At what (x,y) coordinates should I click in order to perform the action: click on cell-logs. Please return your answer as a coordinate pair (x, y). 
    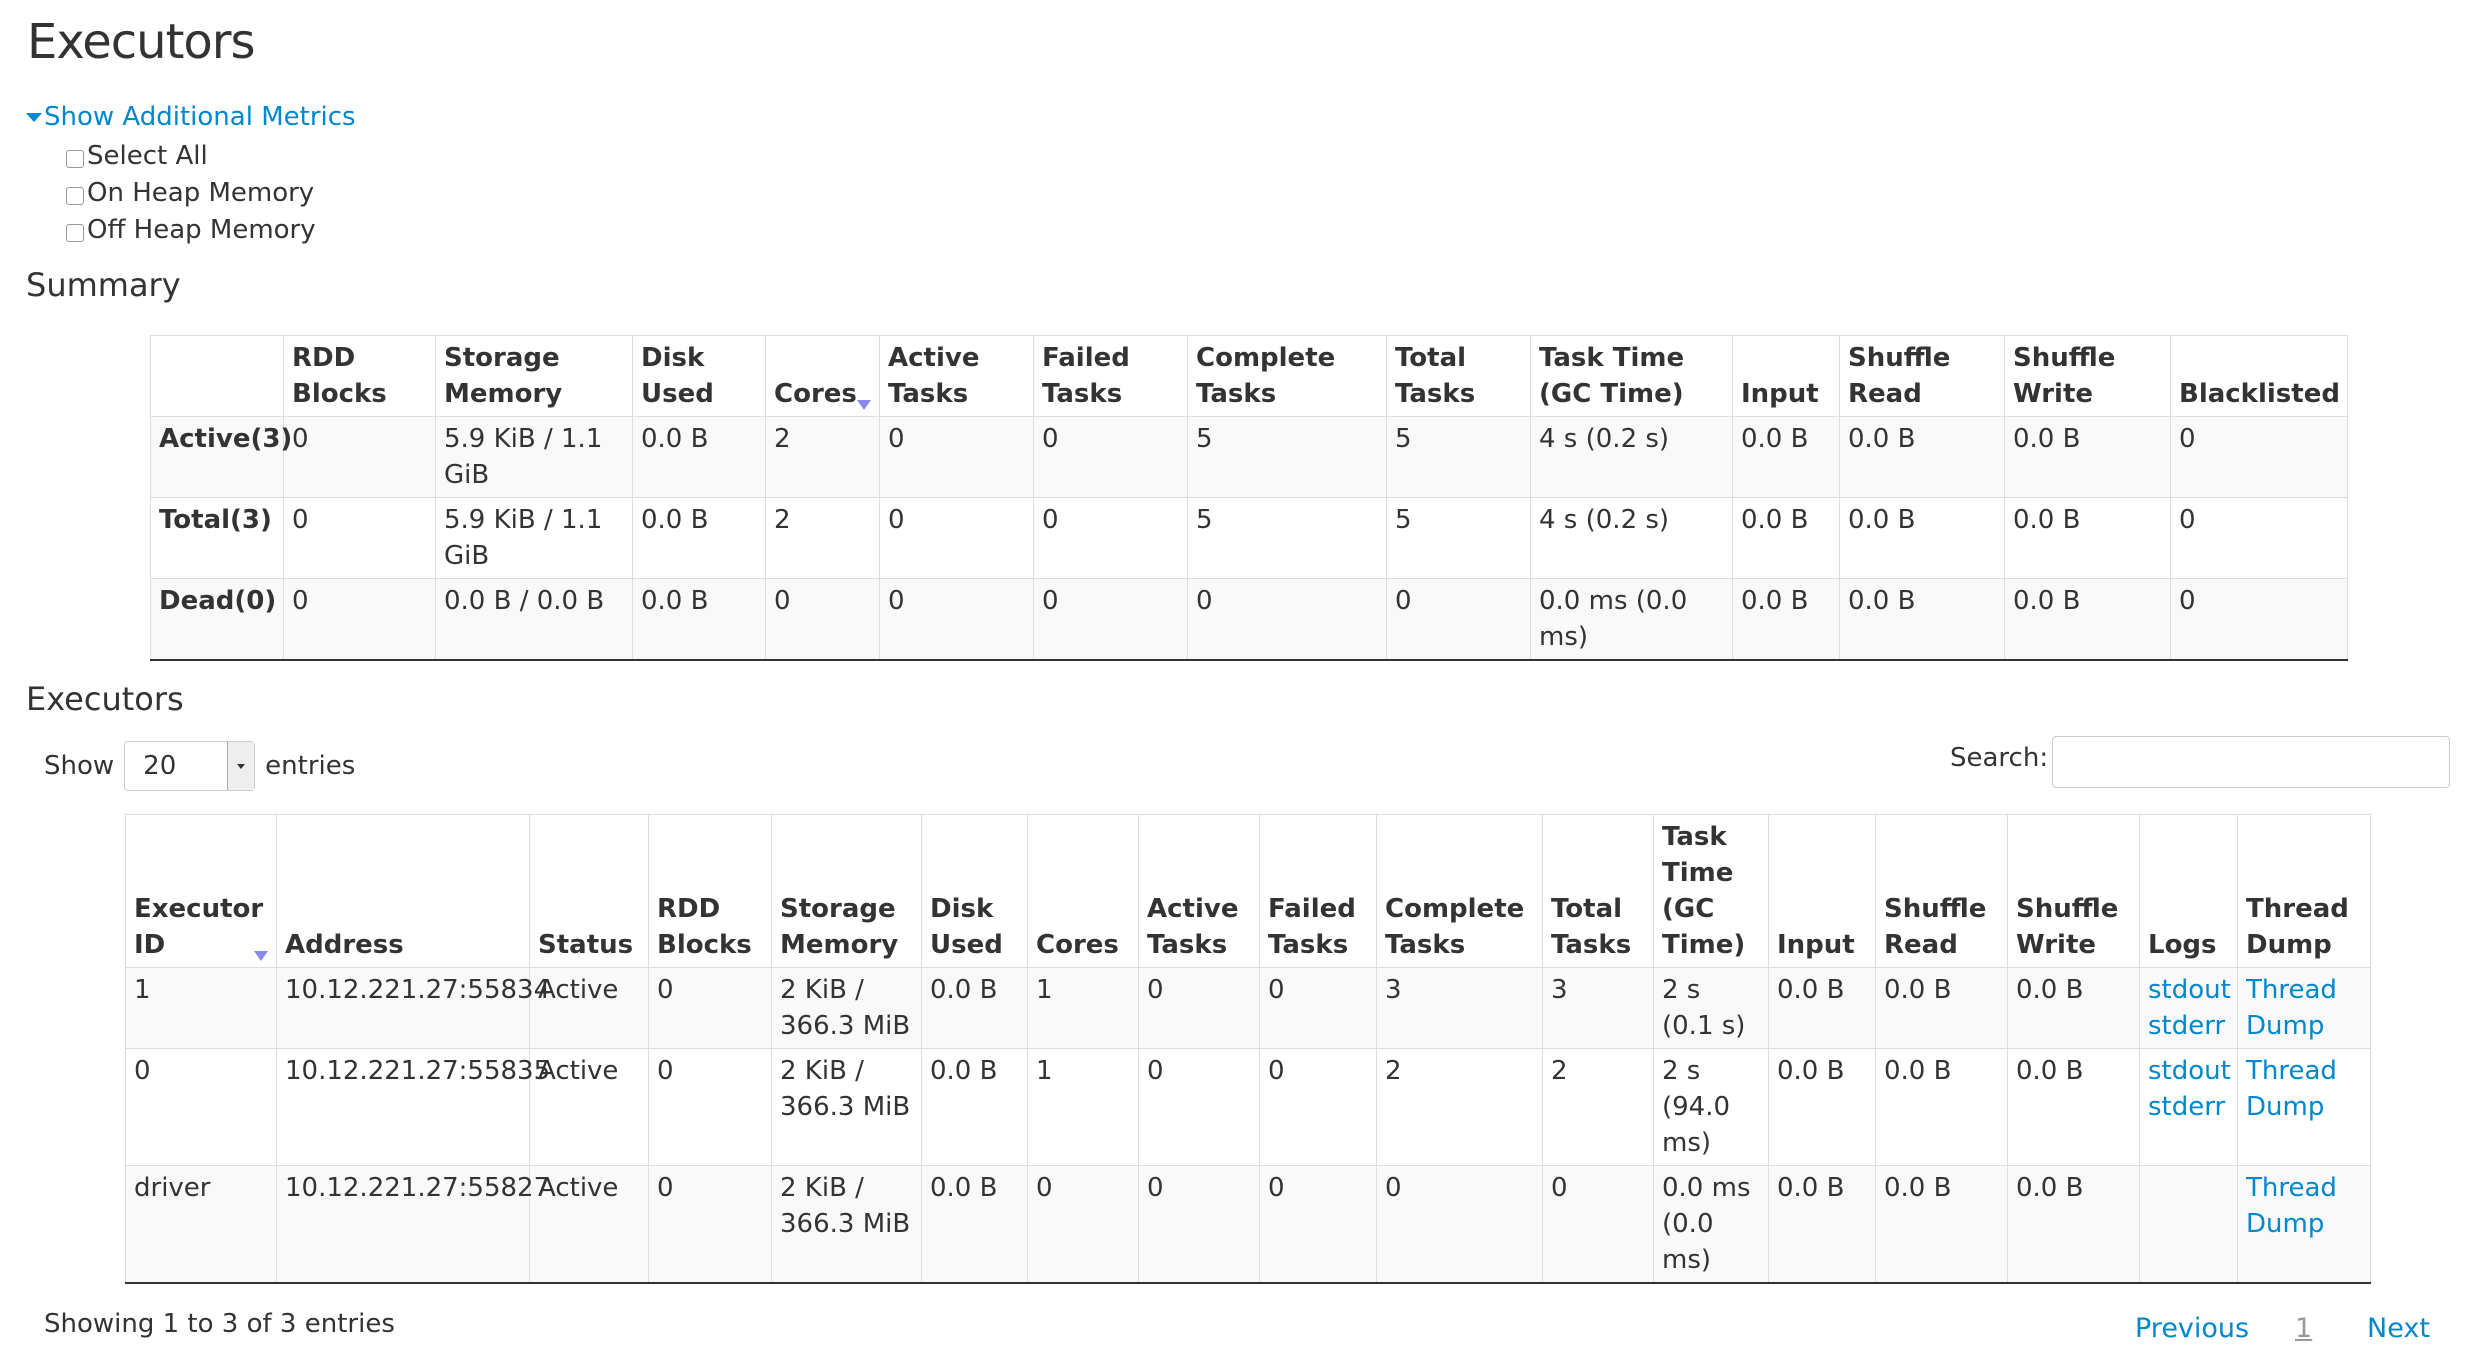
    Looking at the image, I should click on (2188, 1224).